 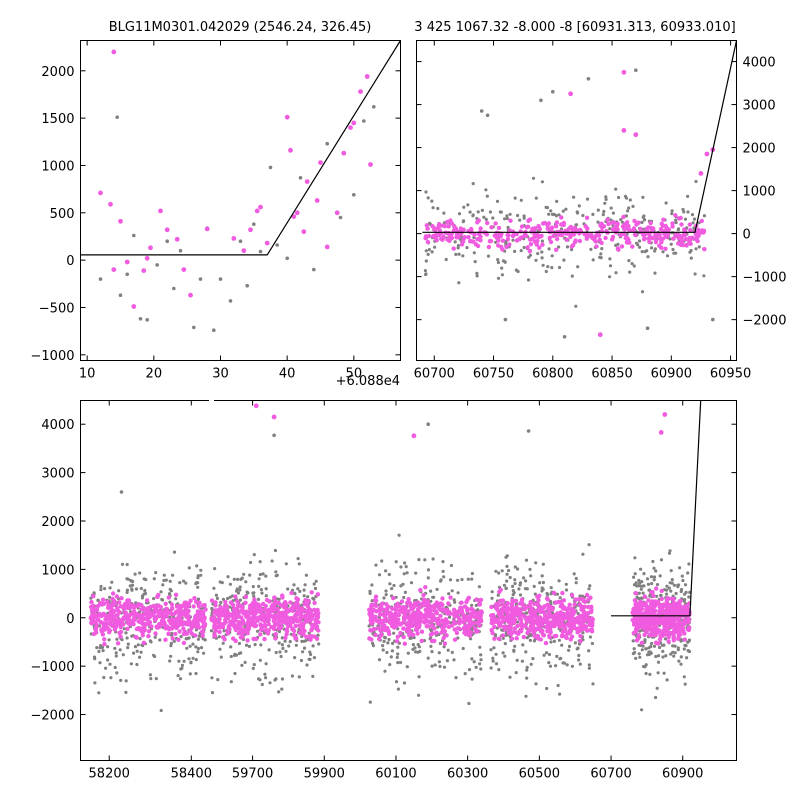 What do you see at coordinates (610, 774) in the screenshot?
I see `xtick-label: 60700` at bounding box center [610, 774].